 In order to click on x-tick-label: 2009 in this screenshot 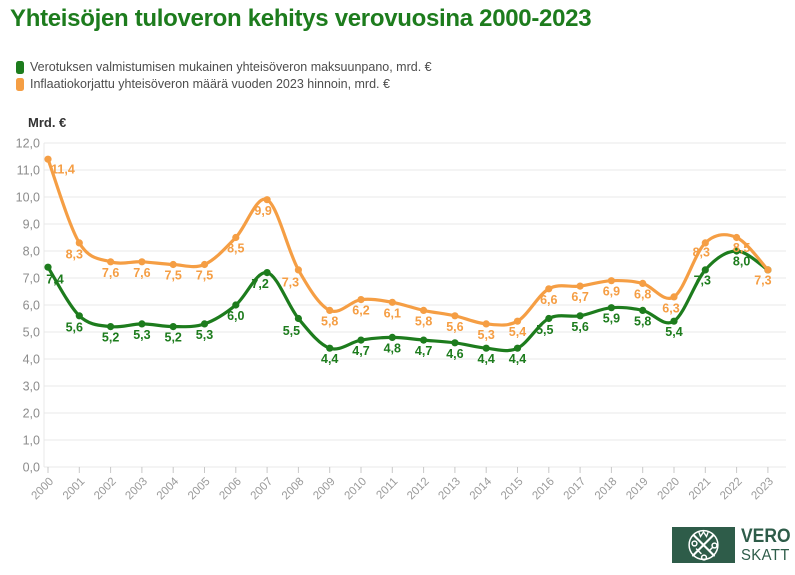, I will do `click(324, 489)`.